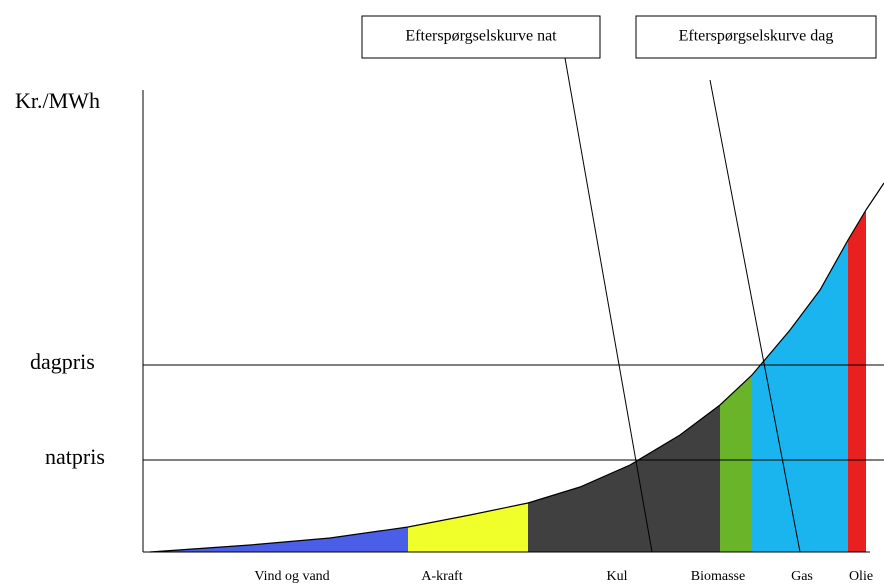 Image resolution: width=884 pixels, height=586 pixels. What do you see at coordinates (279, 539) in the screenshot?
I see `segment-vind-og-vand` at bounding box center [279, 539].